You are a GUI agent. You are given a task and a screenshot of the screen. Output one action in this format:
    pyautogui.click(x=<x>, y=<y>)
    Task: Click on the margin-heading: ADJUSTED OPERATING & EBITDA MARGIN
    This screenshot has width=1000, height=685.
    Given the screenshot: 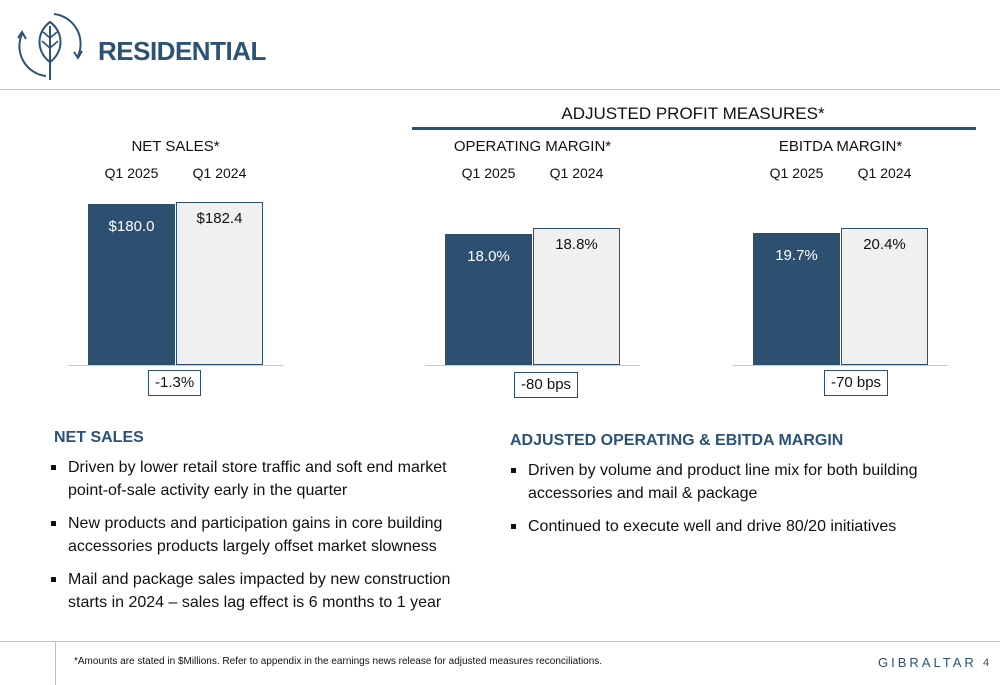 What is the action you would take?
    pyautogui.click(x=677, y=440)
    